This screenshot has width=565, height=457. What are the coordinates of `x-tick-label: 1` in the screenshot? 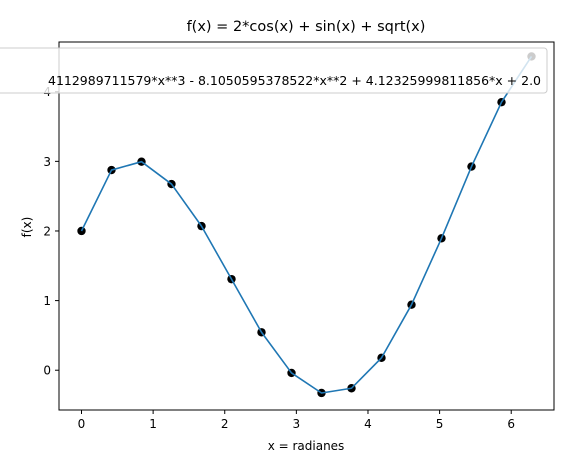 It's located at (153, 424).